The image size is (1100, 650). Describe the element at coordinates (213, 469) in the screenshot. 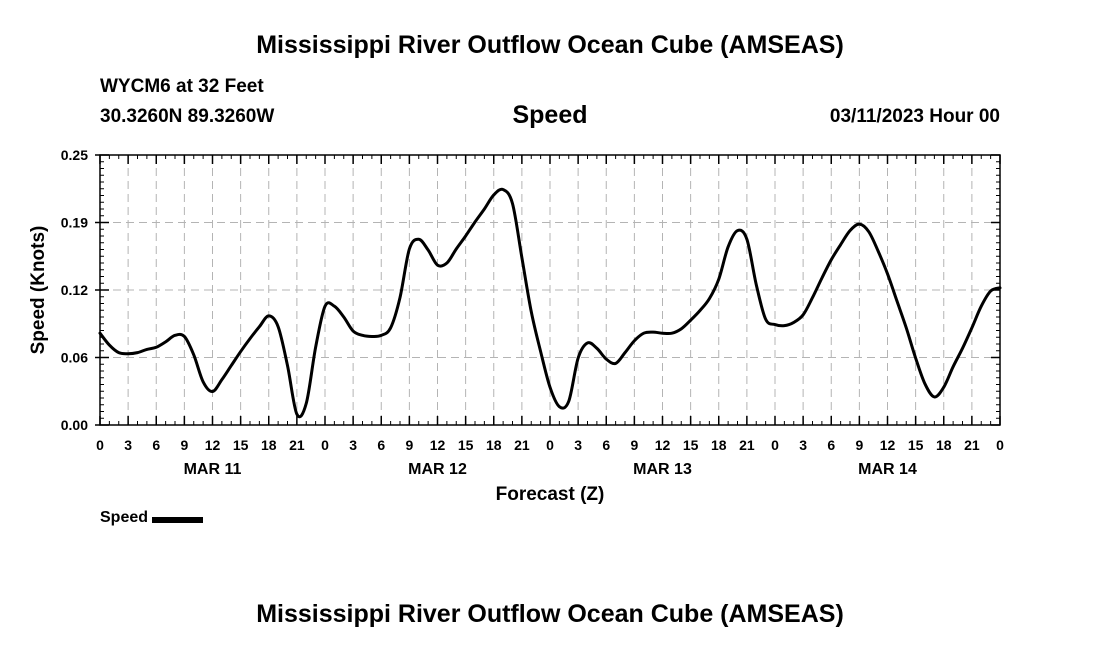

I see `day-label: MAR 11` at that location.